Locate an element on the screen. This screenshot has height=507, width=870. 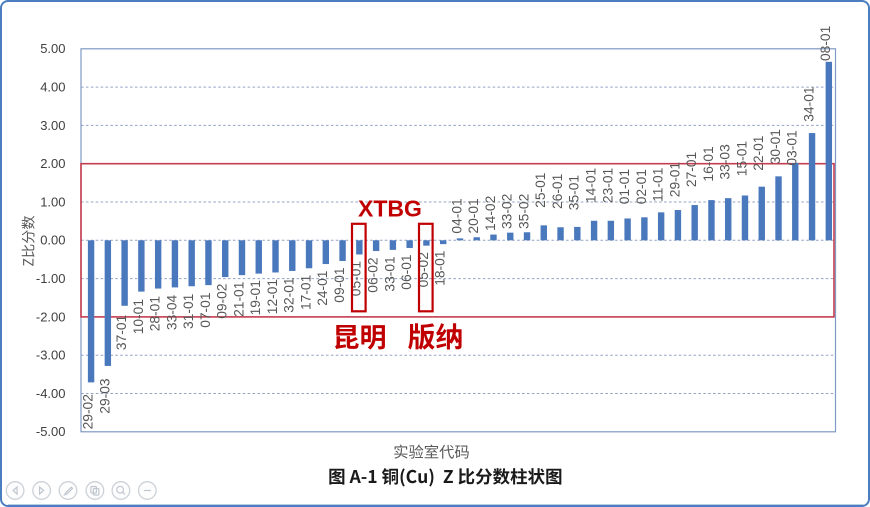
svg-text: 30-01 is located at coordinates (775, 146).